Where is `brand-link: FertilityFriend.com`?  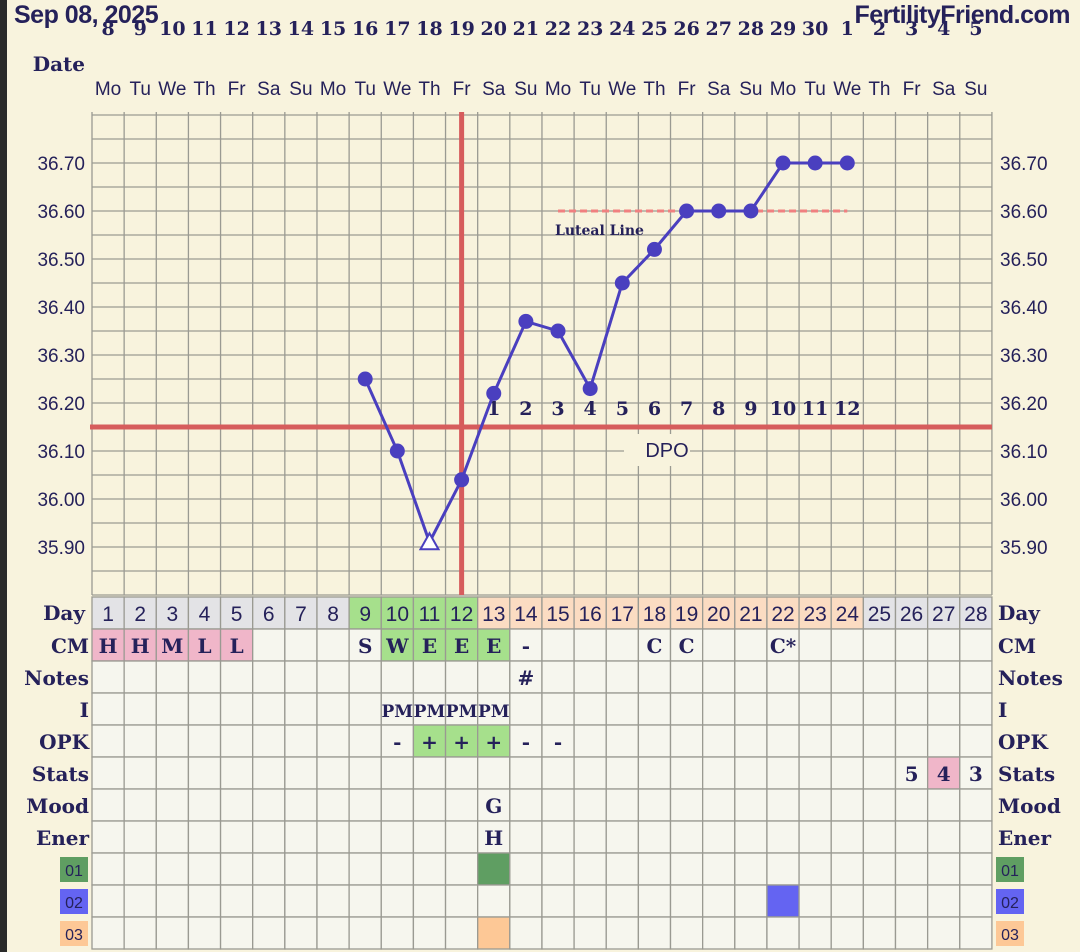 brand-link: FertilityFriend.com is located at coordinates (962, 15).